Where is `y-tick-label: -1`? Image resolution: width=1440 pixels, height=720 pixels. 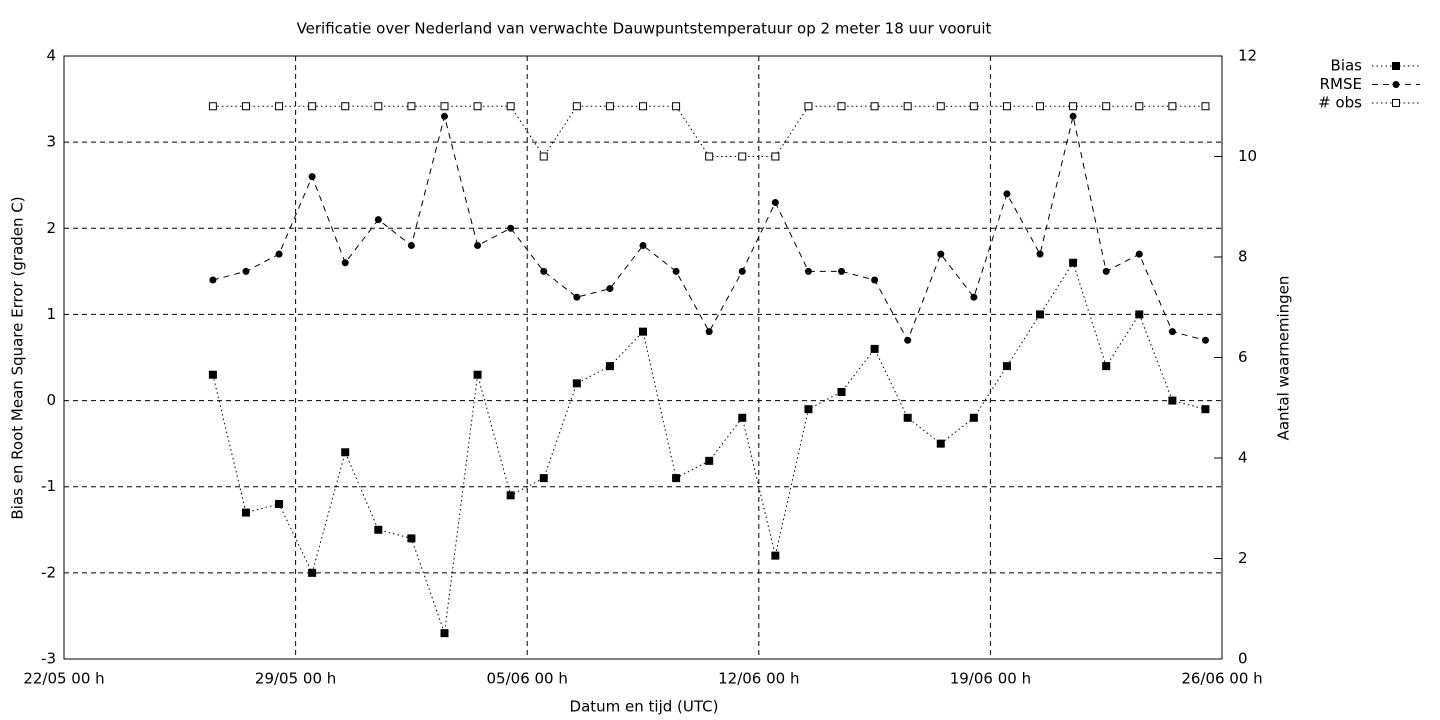
y-tick-label: -1 is located at coordinates (48, 486).